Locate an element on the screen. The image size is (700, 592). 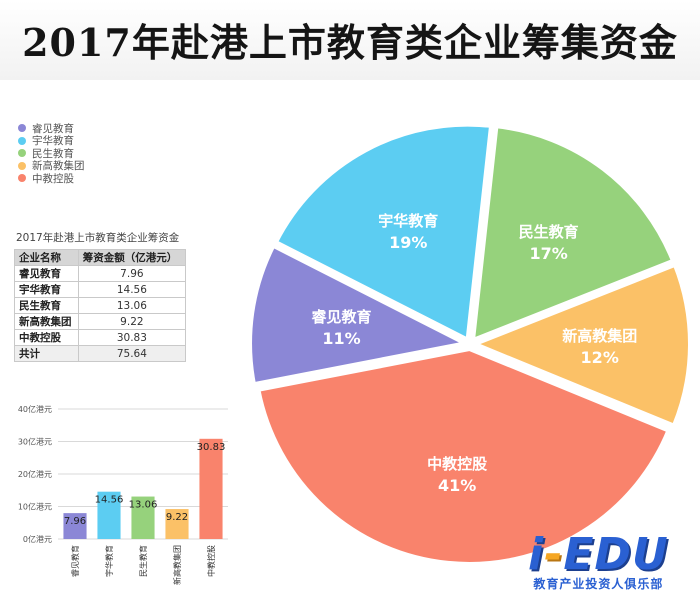
bar-value-label: 13.06 is located at coordinates (143, 505).